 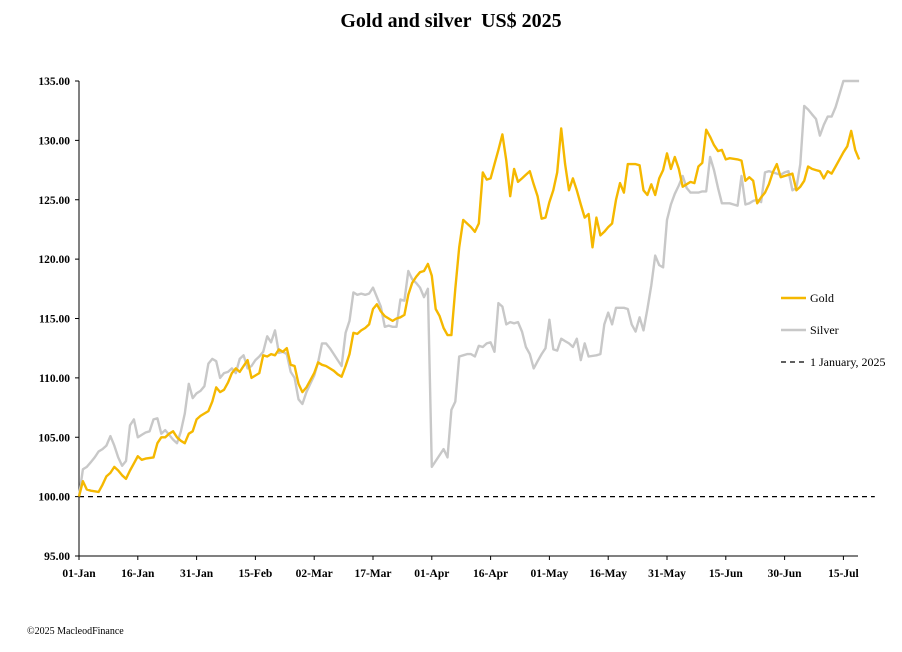 I want to click on legend-label: 1 January, 2025, so click(x=848, y=362).